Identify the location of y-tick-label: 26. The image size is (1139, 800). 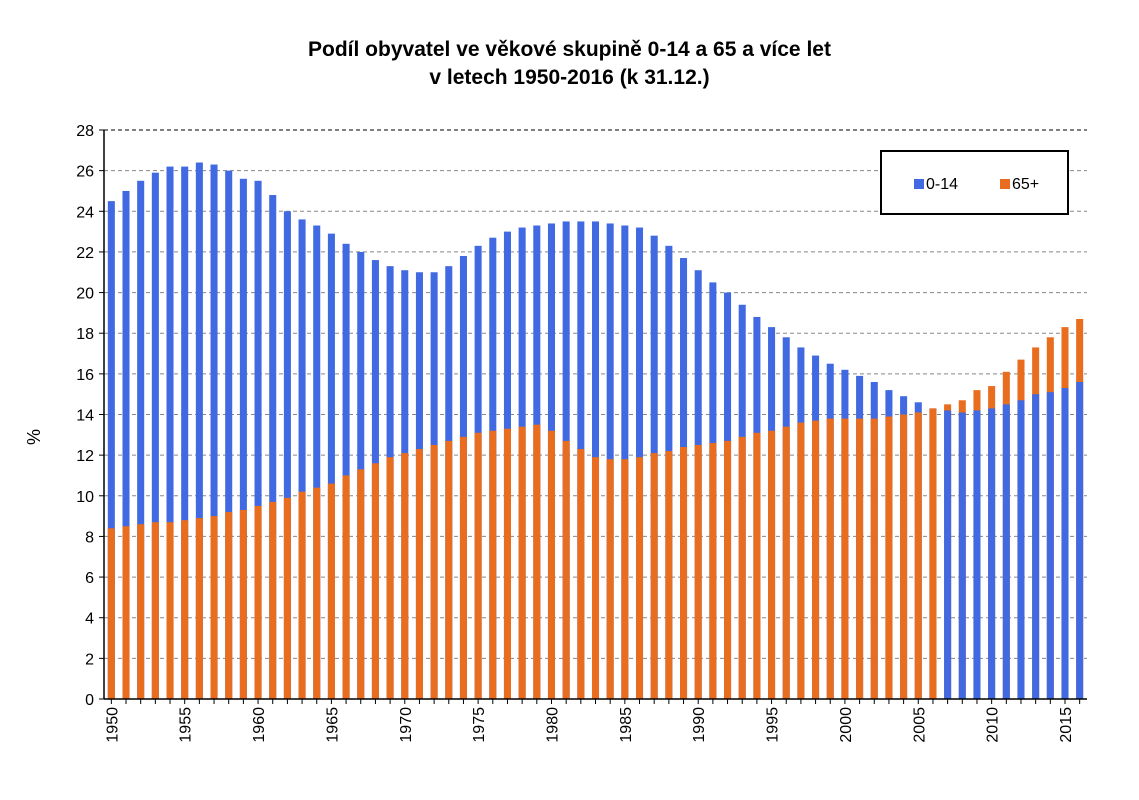
(85, 172).